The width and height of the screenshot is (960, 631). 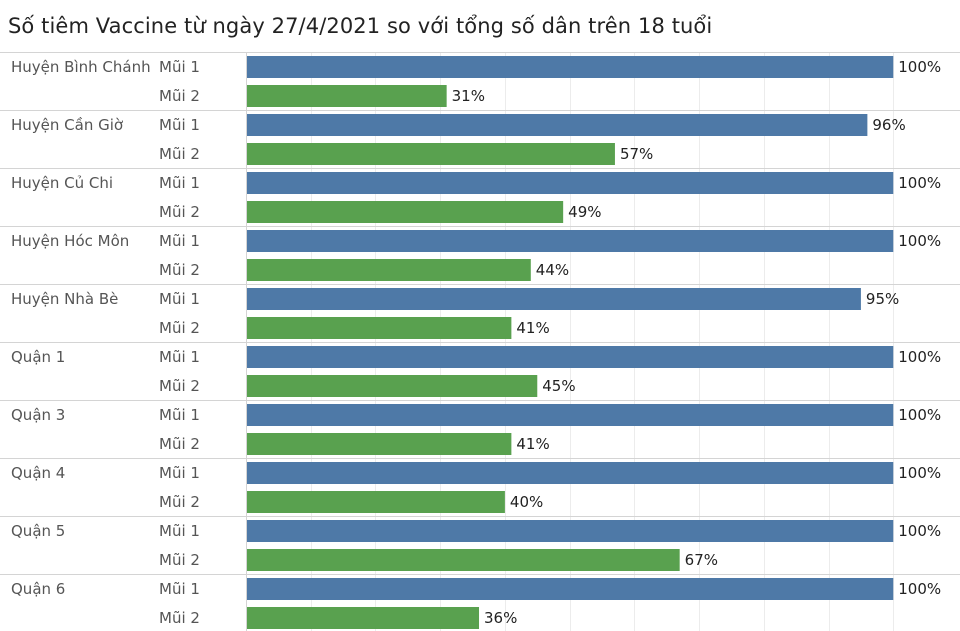 I want to click on district-label: Huyện Bình Chánh, so click(x=81, y=67).